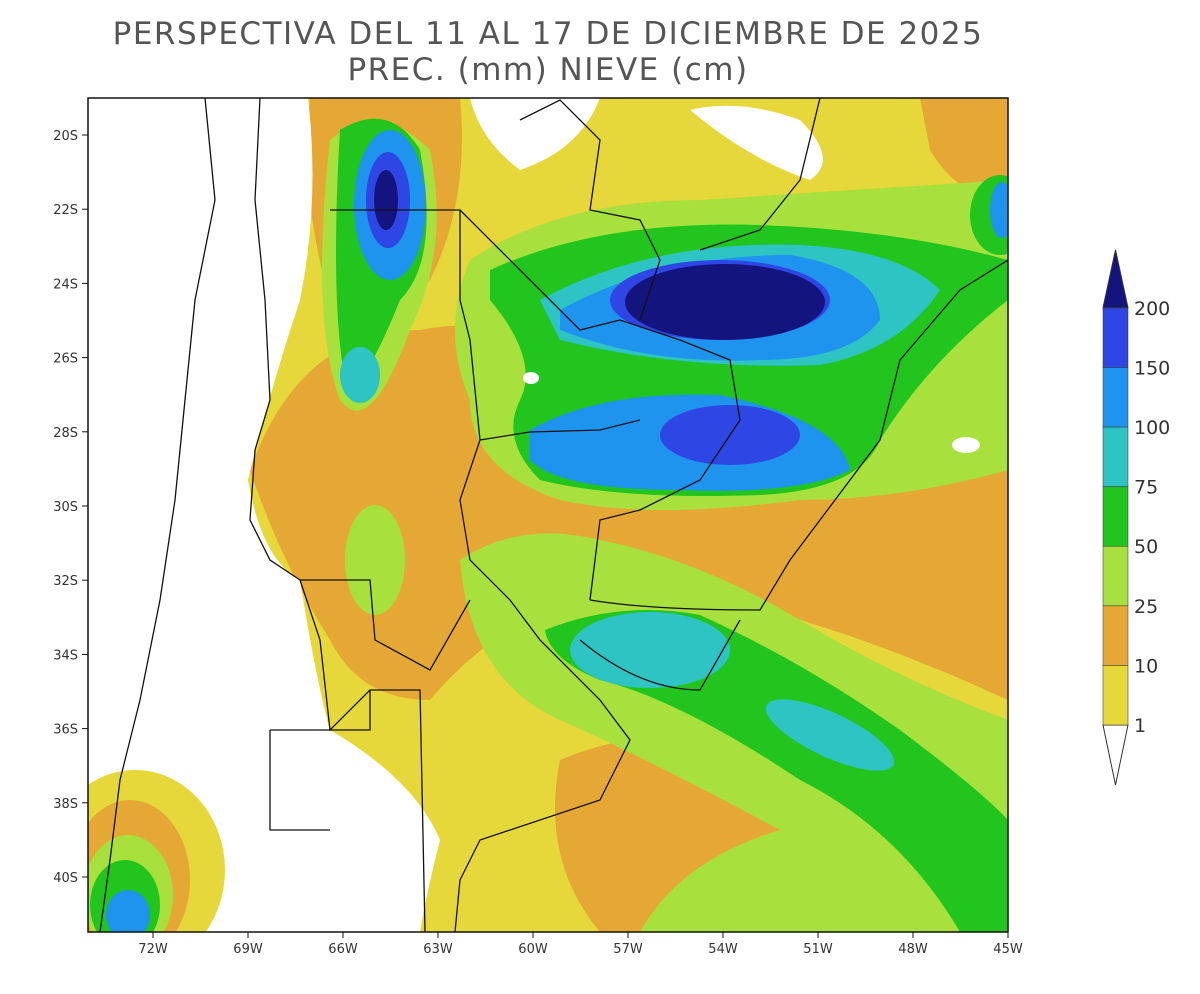 The width and height of the screenshot is (1200, 994). Describe the element at coordinates (547, 70) in the screenshot. I see `subtitle: PREC. (mm) NIEVE (cm)` at that location.